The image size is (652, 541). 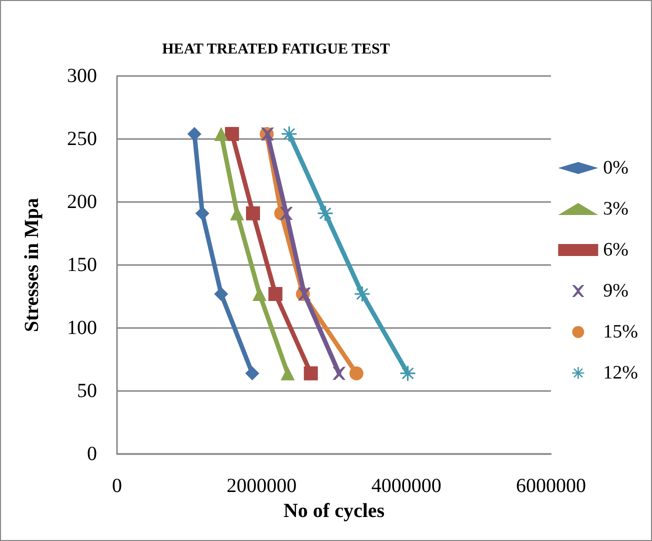 I want to click on y-tick-label: 300, so click(x=82, y=76).